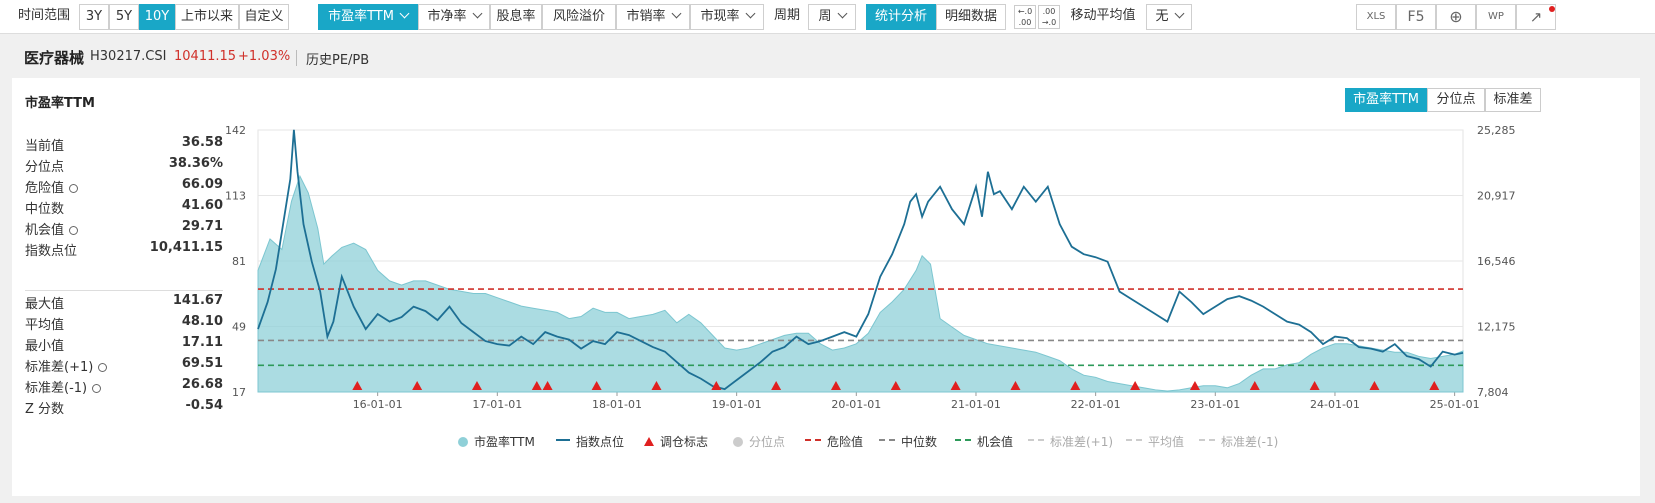  I want to click on stat-danger: 危险值 66.09, so click(124, 186).